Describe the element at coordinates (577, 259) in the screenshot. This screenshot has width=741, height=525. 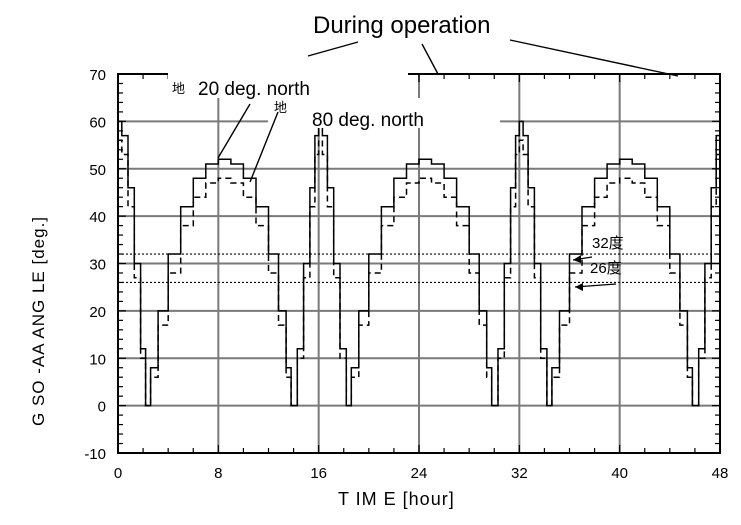
I see `ref-arrow-32-head` at that location.